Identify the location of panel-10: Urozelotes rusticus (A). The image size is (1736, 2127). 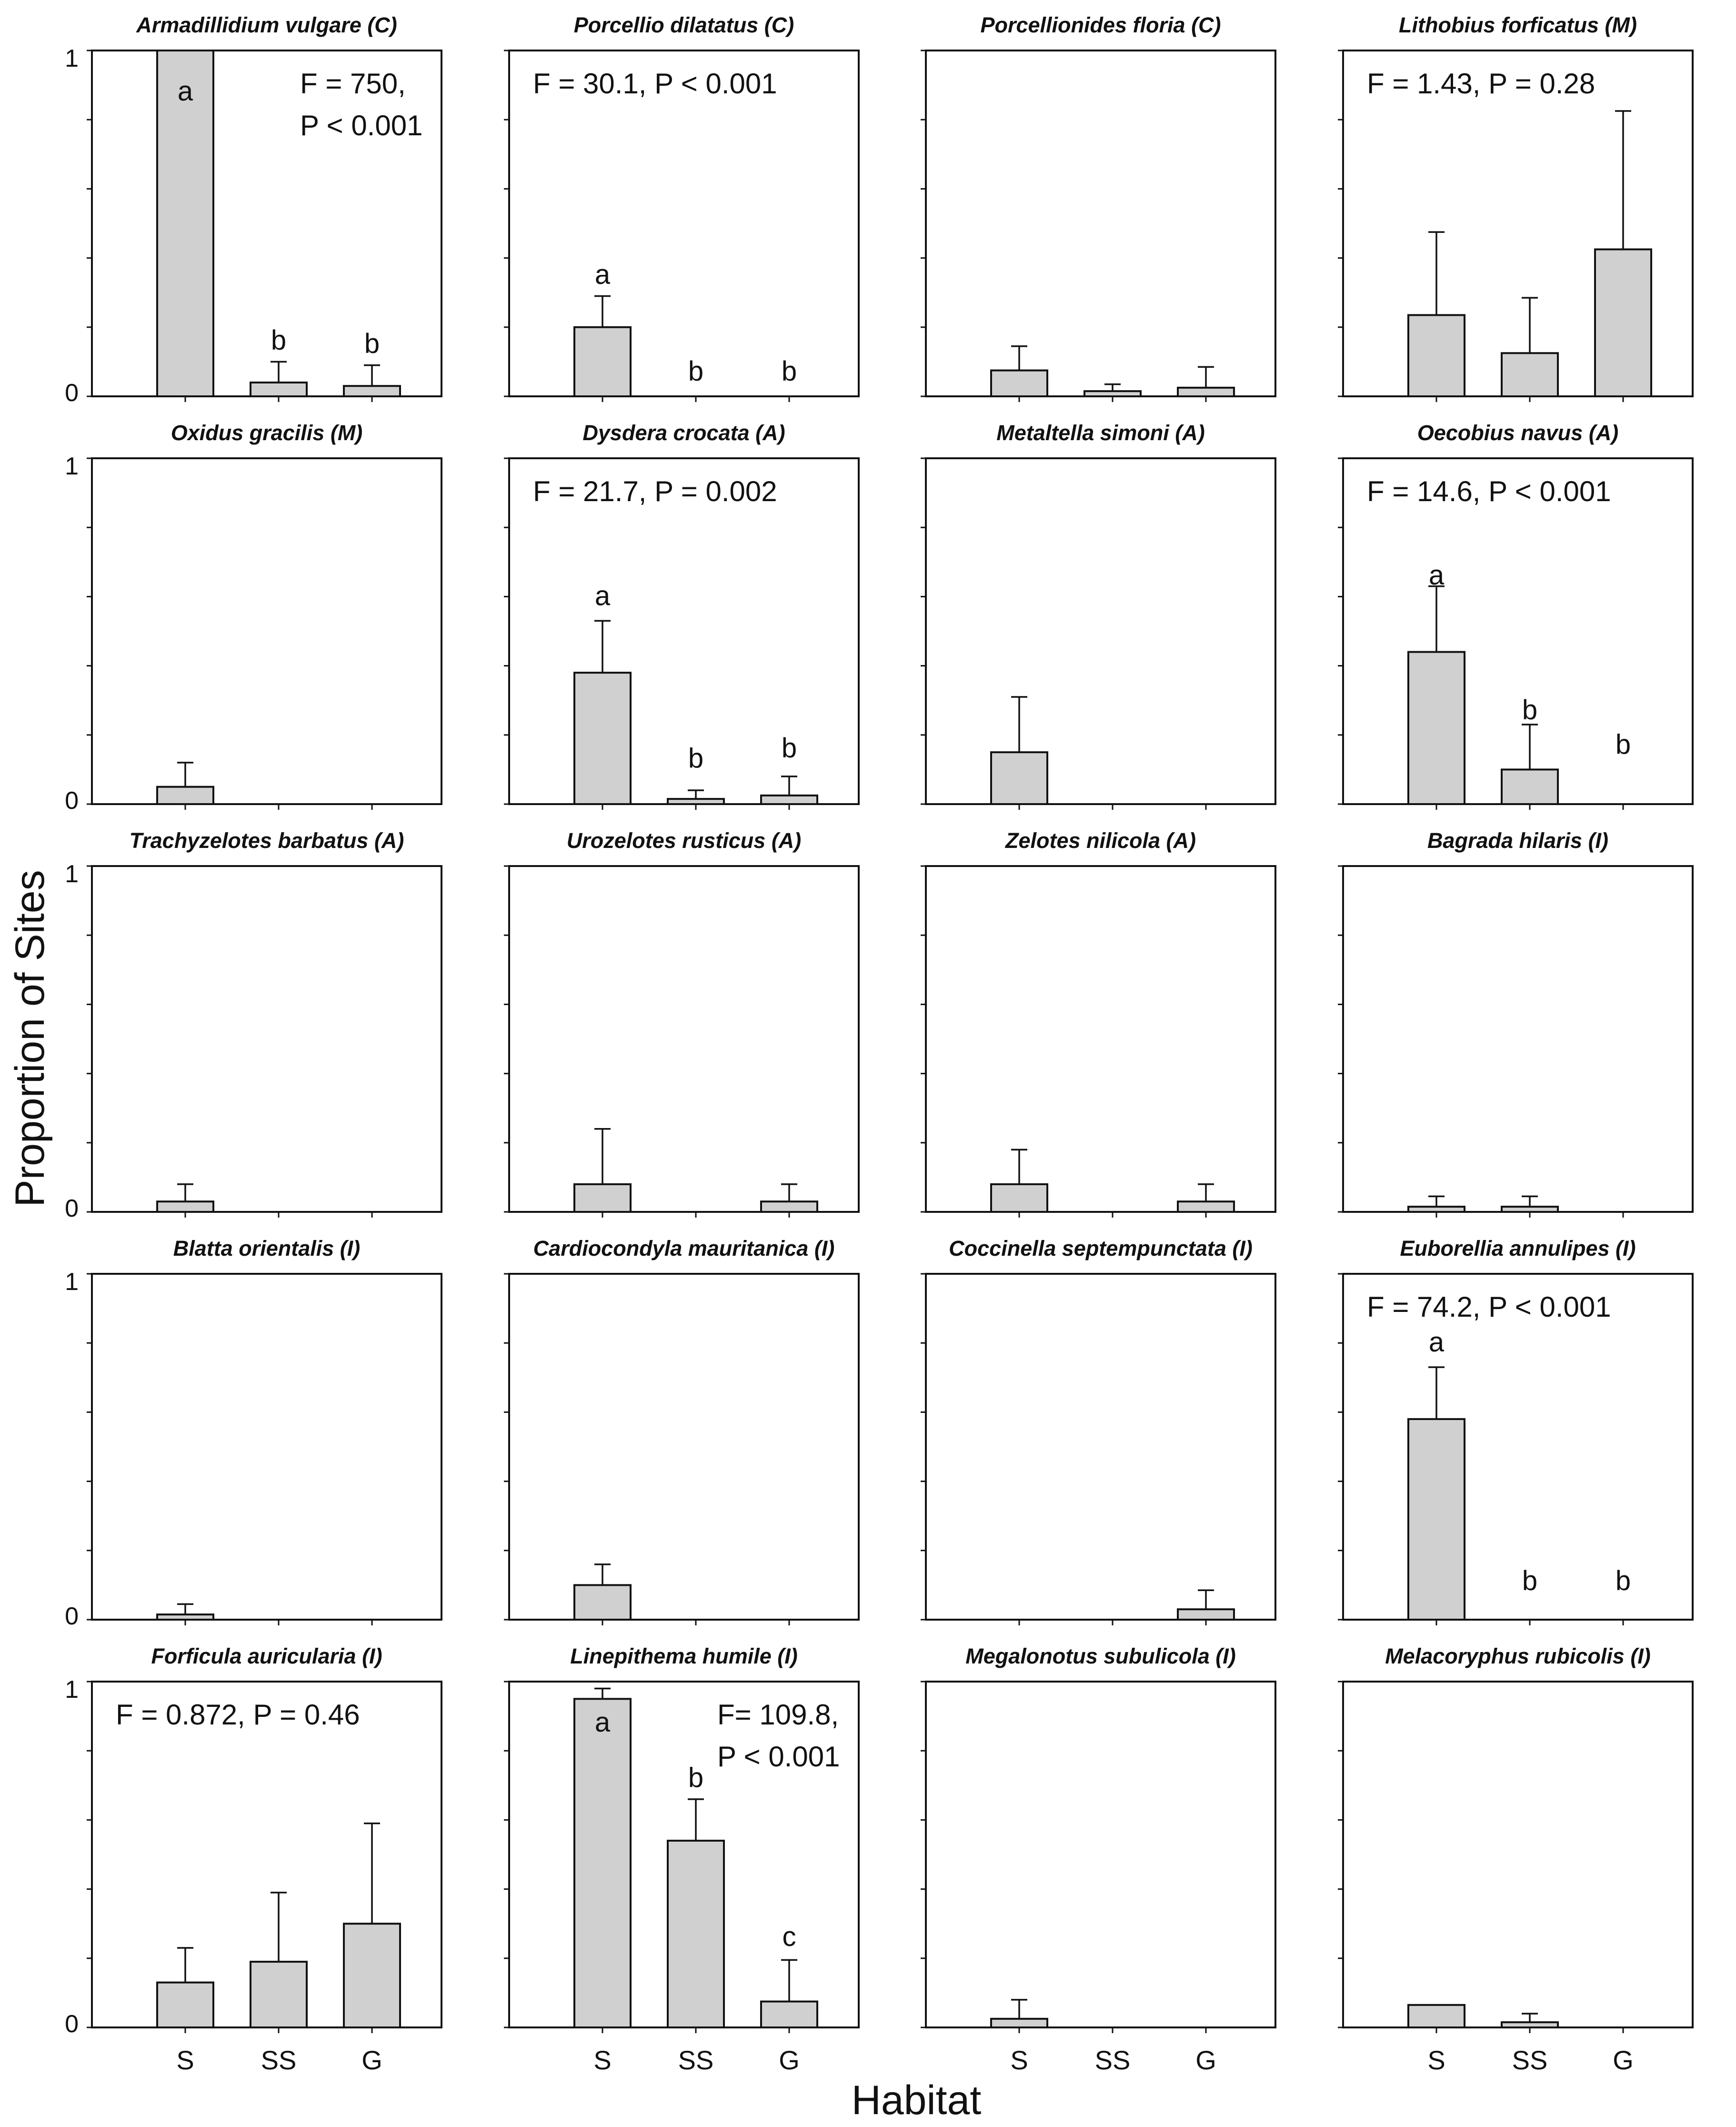
(682, 1023).